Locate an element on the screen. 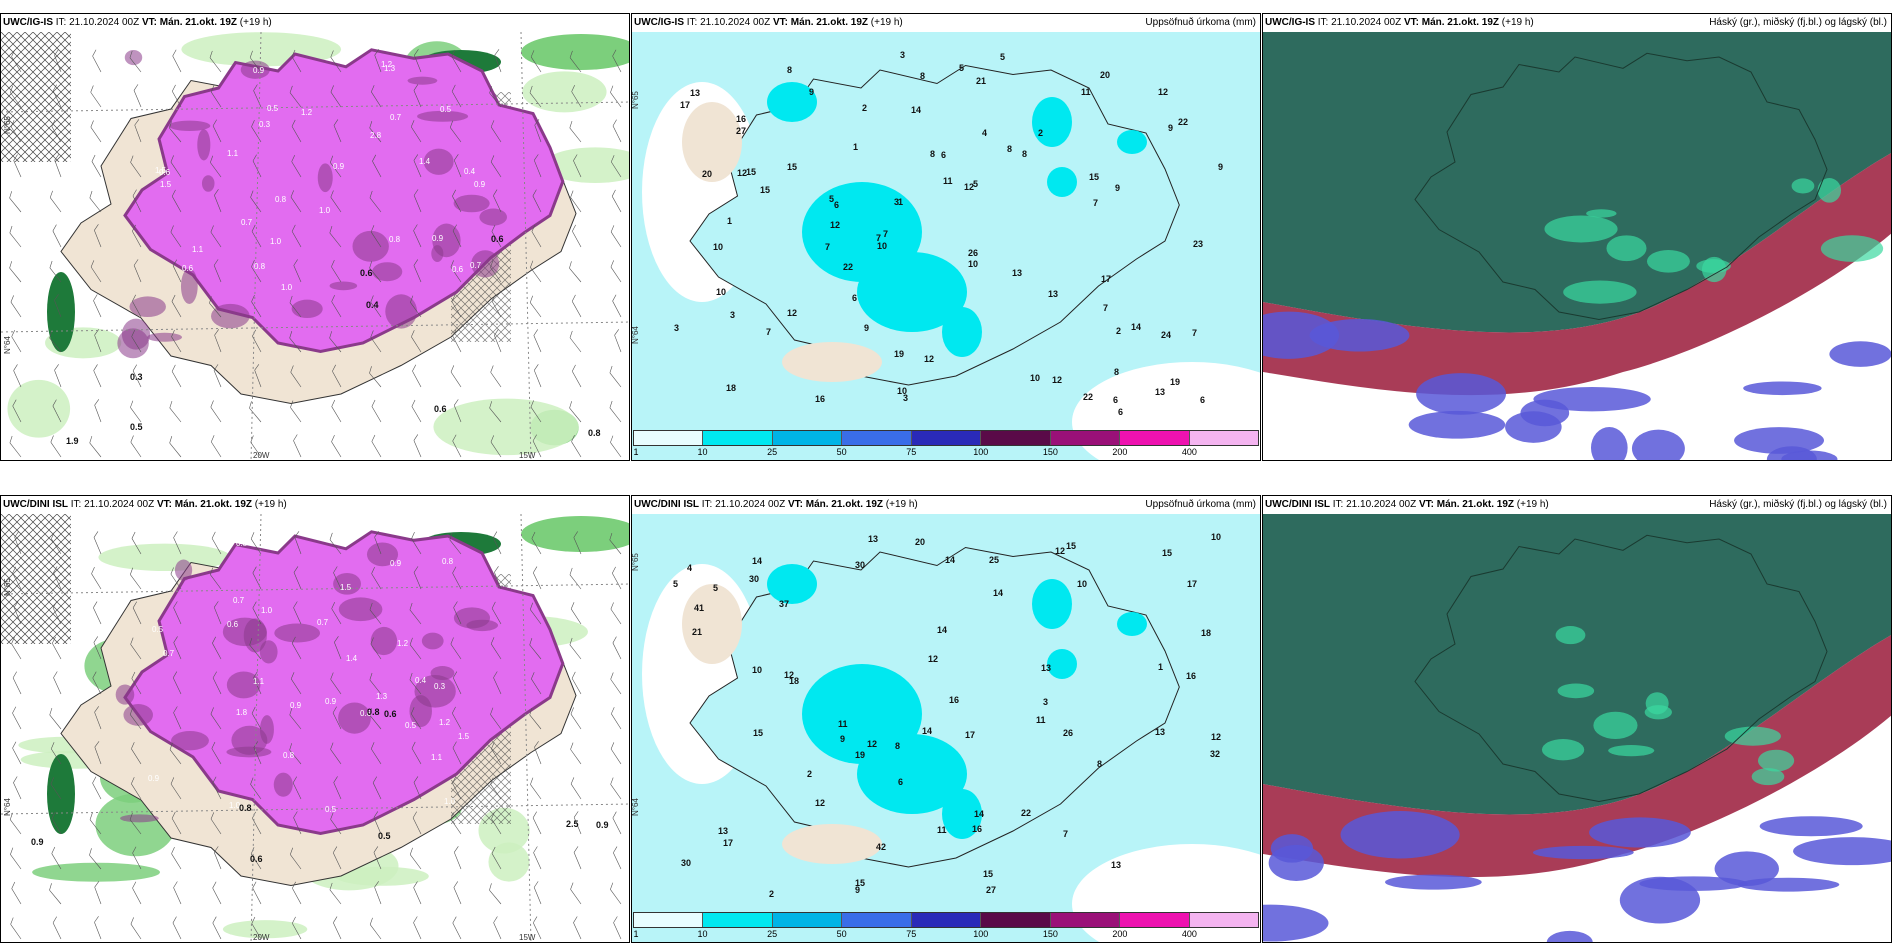 The width and height of the screenshot is (1900, 950). high-cloud-area is located at coordinates (1577, 182).